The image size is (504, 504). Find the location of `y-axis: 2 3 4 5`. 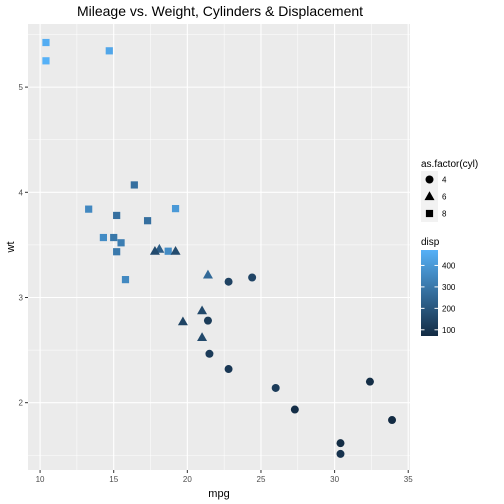

y-axis: 2 3 4 5 is located at coordinates (23, 245).